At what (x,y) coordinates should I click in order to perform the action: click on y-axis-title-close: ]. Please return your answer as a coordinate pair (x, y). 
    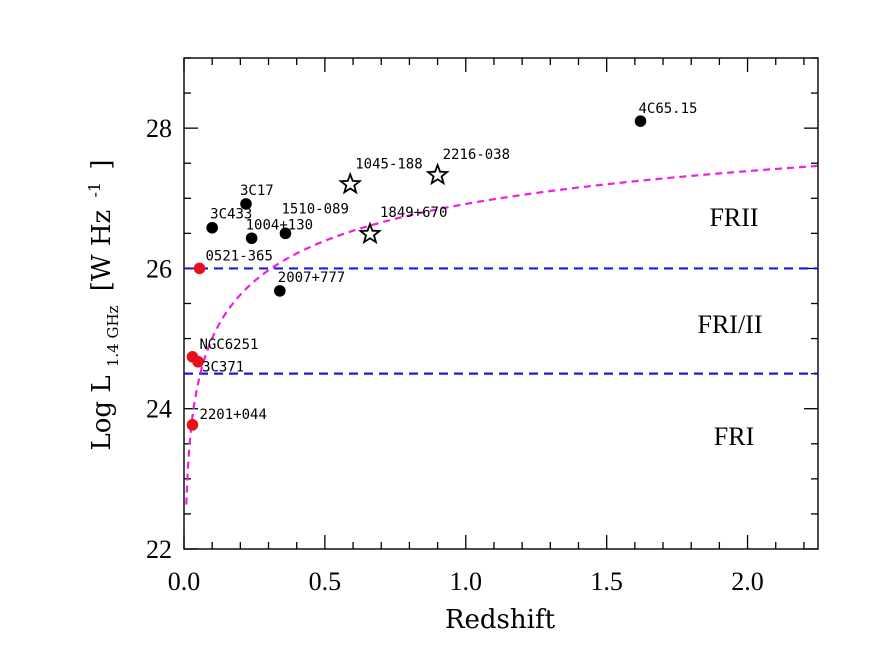
    Looking at the image, I should click on (102, 164).